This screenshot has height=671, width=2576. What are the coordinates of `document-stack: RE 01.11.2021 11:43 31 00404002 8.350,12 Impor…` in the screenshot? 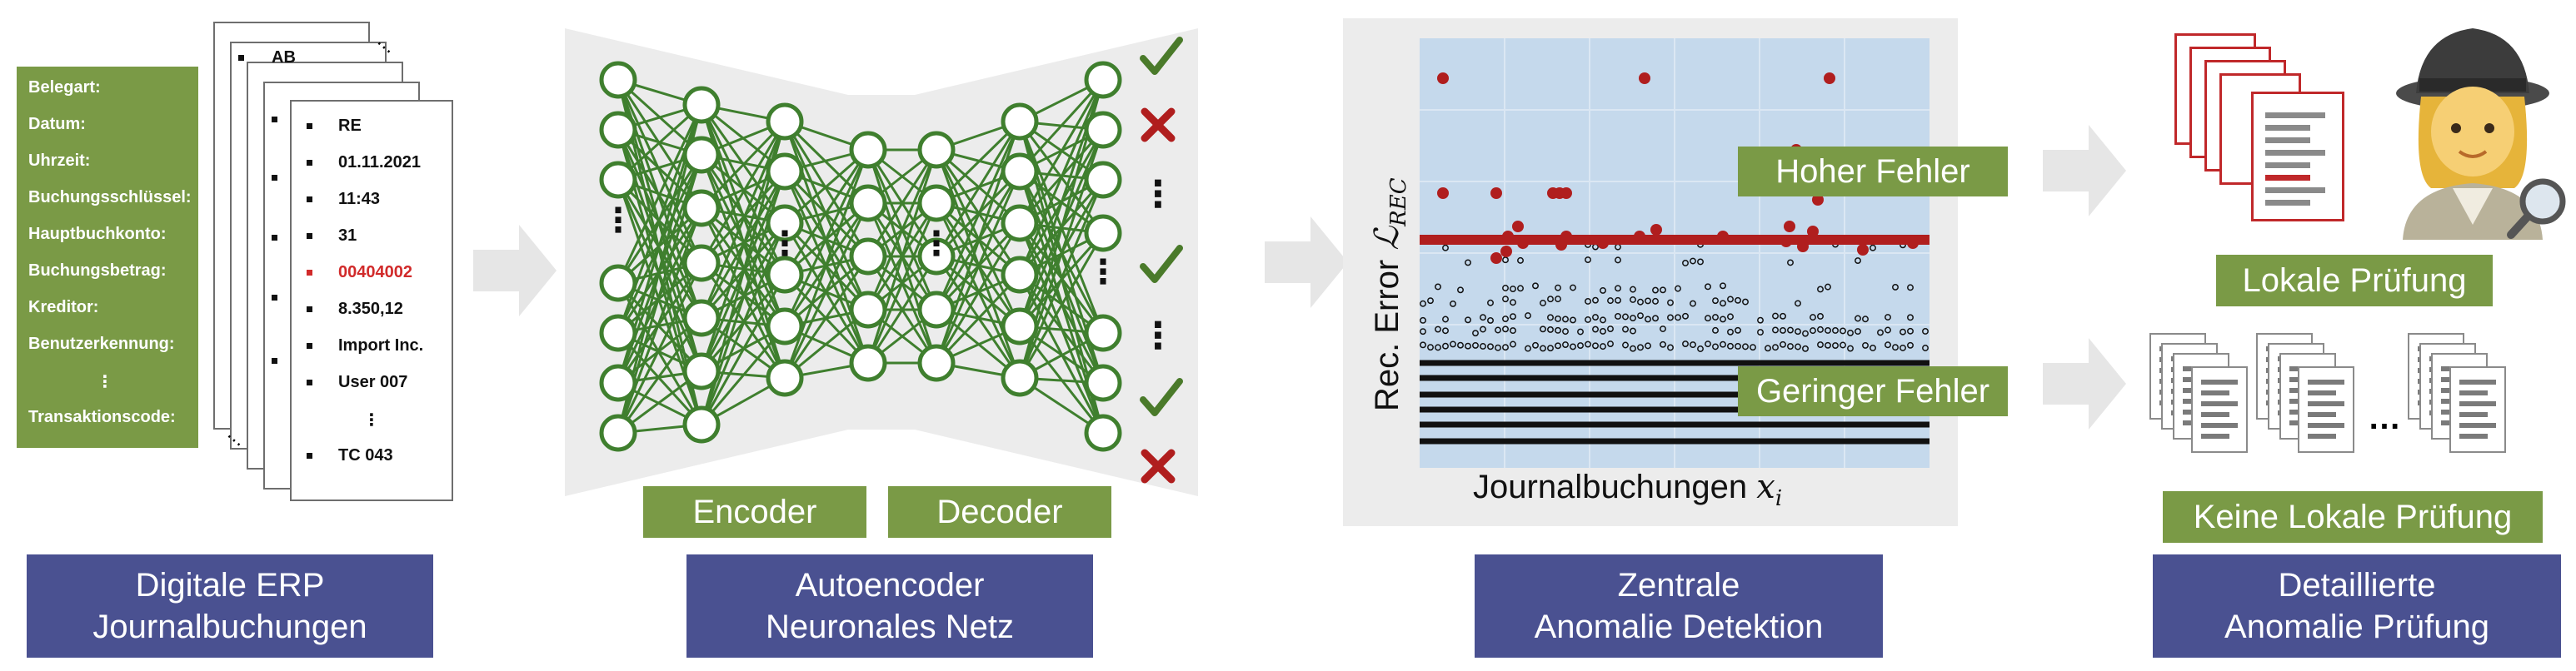 It's located at (333, 259).